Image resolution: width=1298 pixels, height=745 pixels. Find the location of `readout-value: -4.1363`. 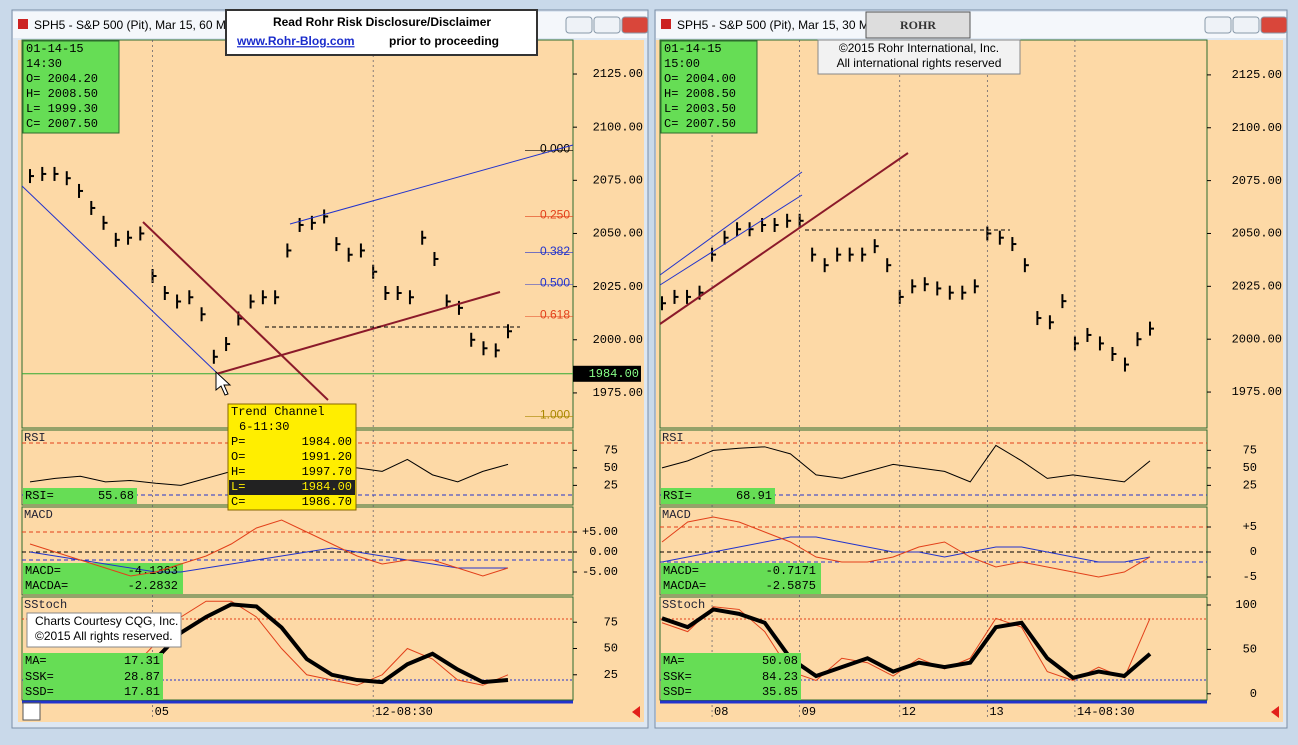

readout-value: -4.1363 is located at coordinates (153, 571).